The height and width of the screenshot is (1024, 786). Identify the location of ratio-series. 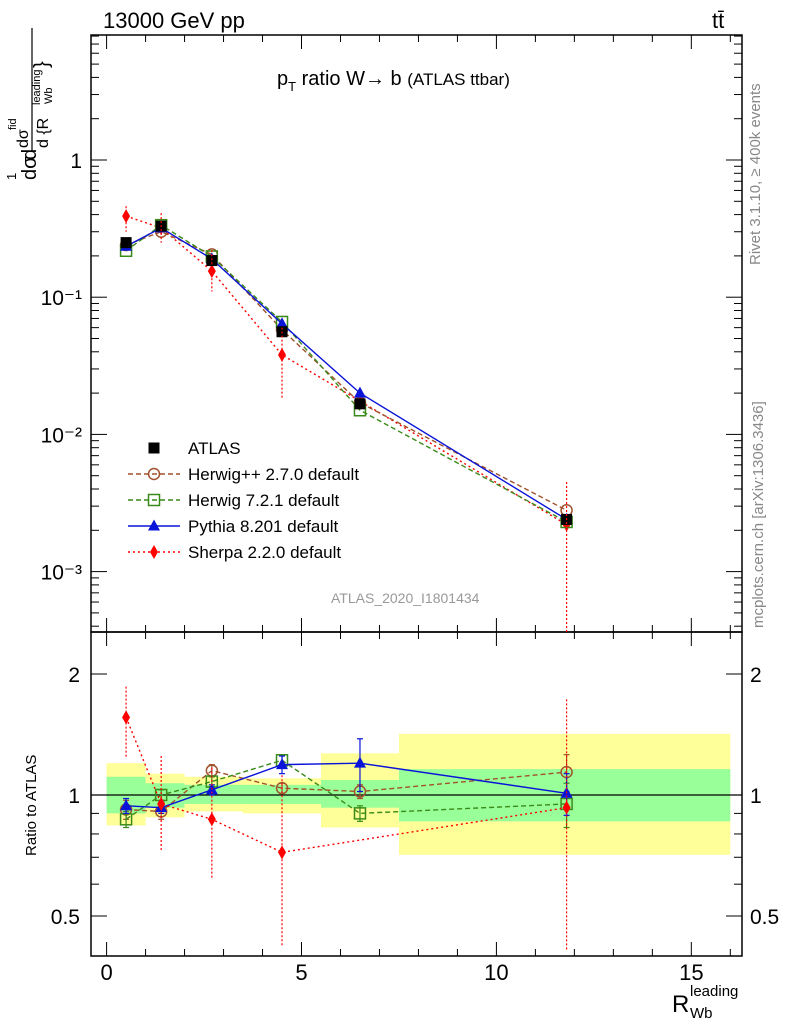
(346, 818).